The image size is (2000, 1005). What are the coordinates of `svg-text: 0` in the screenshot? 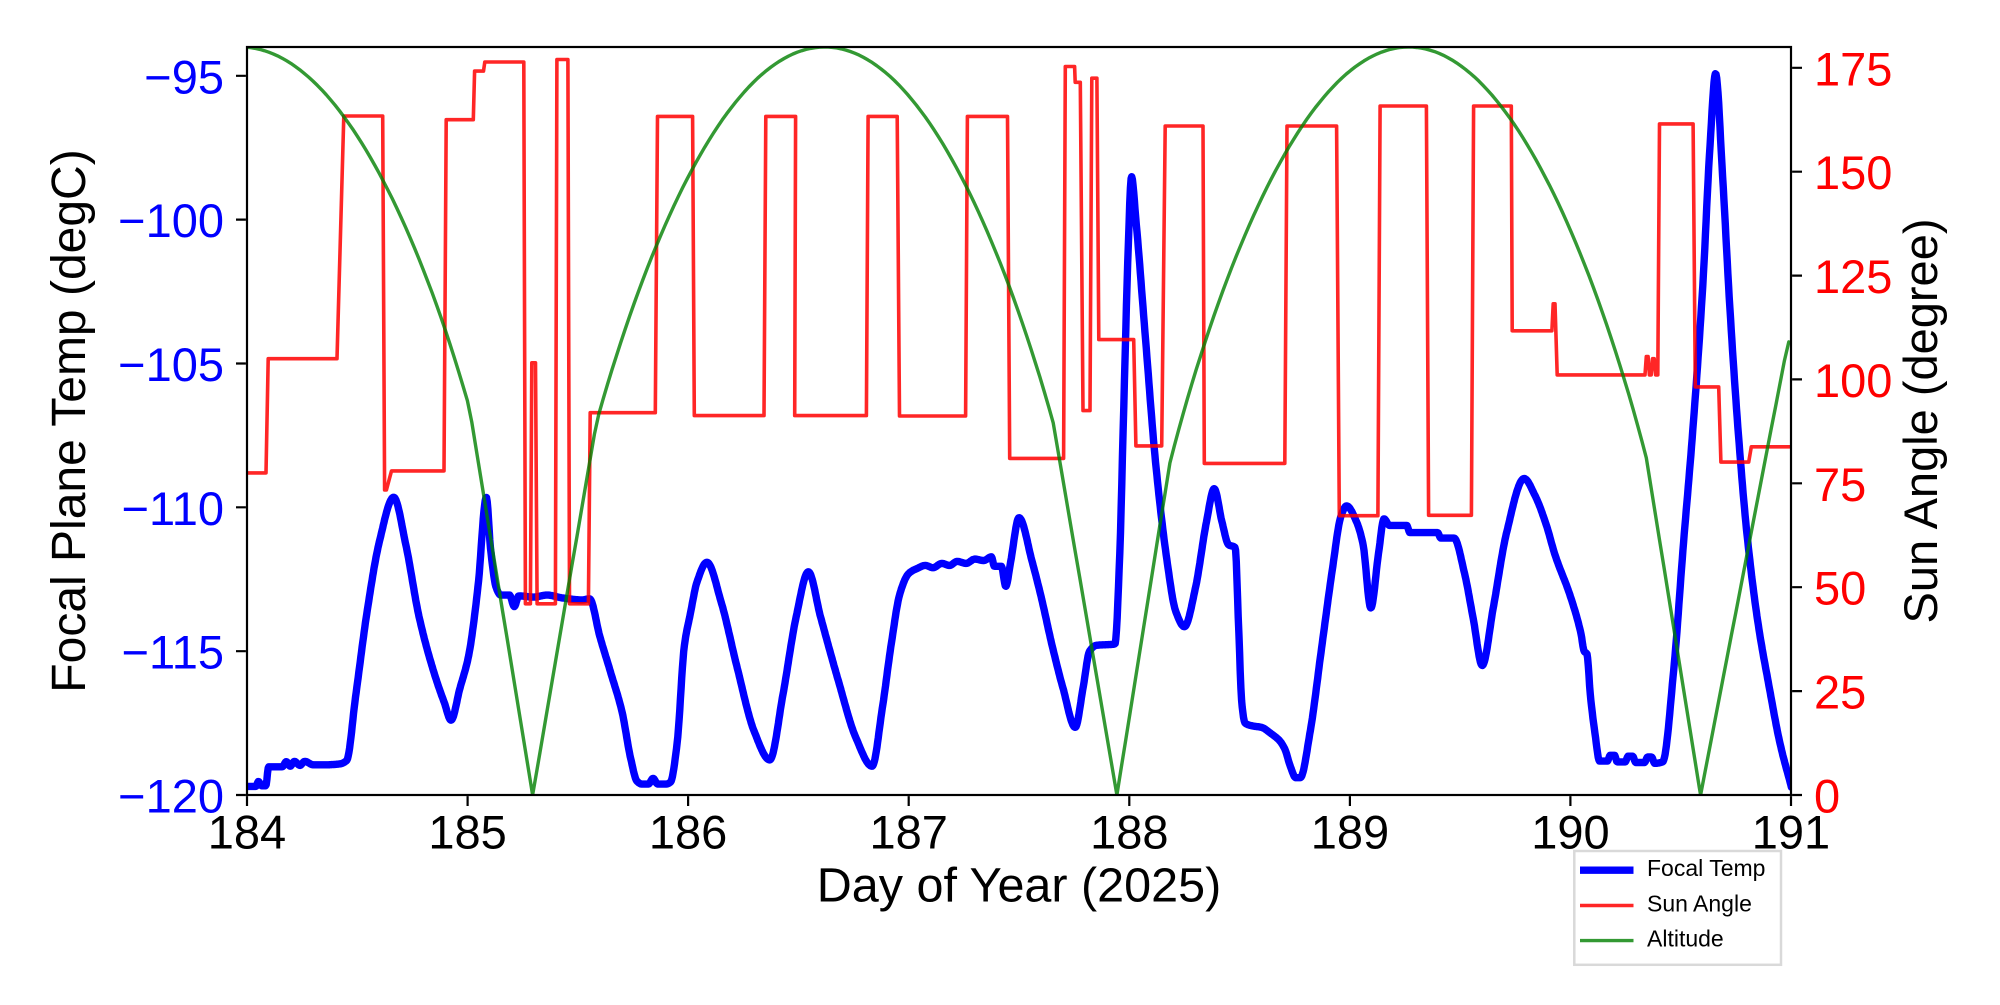 It's located at (1827, 796).